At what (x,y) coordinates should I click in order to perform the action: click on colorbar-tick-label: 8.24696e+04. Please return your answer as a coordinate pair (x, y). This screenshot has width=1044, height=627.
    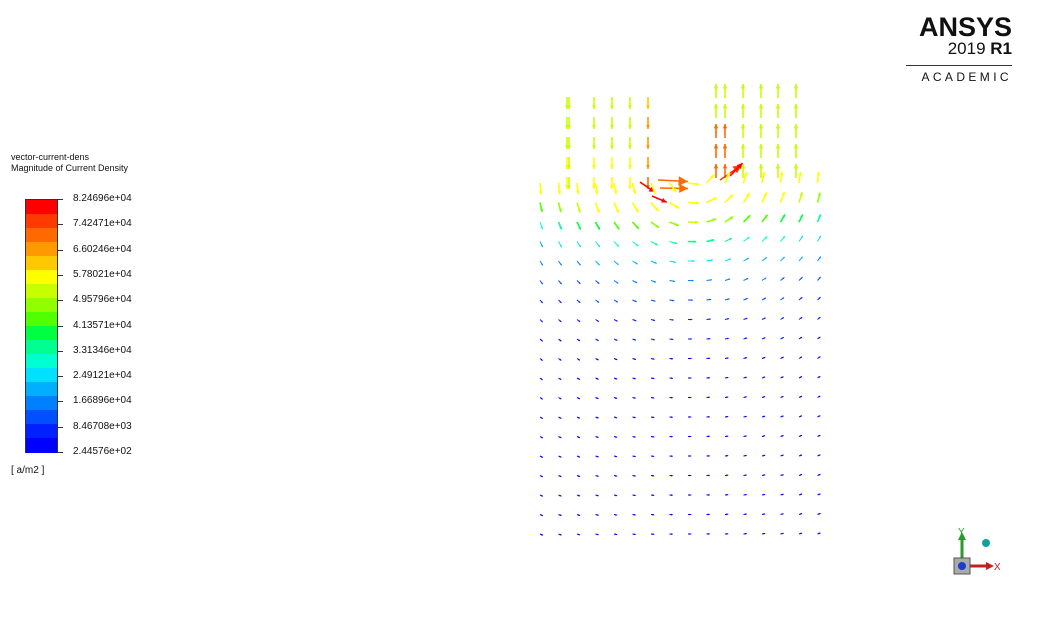
    Looking at the image, I should click on (102, 198).